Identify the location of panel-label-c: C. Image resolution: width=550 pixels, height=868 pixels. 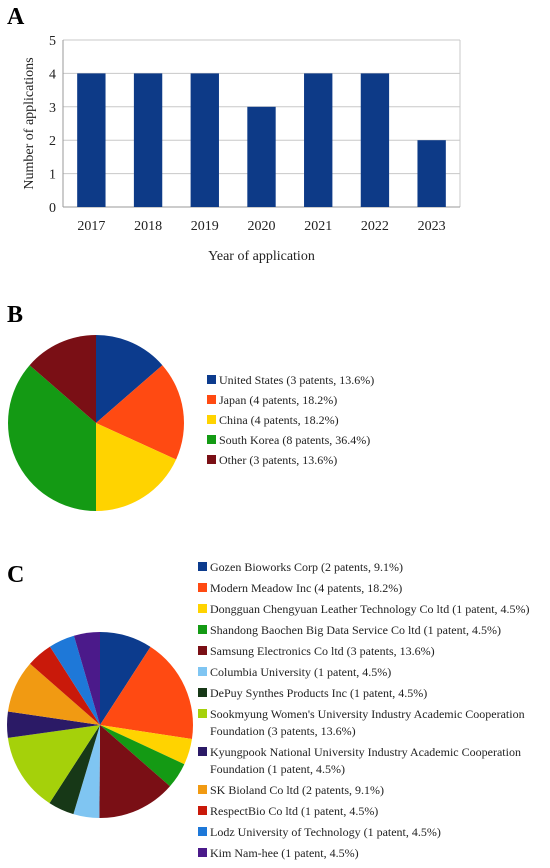
(15, 575).